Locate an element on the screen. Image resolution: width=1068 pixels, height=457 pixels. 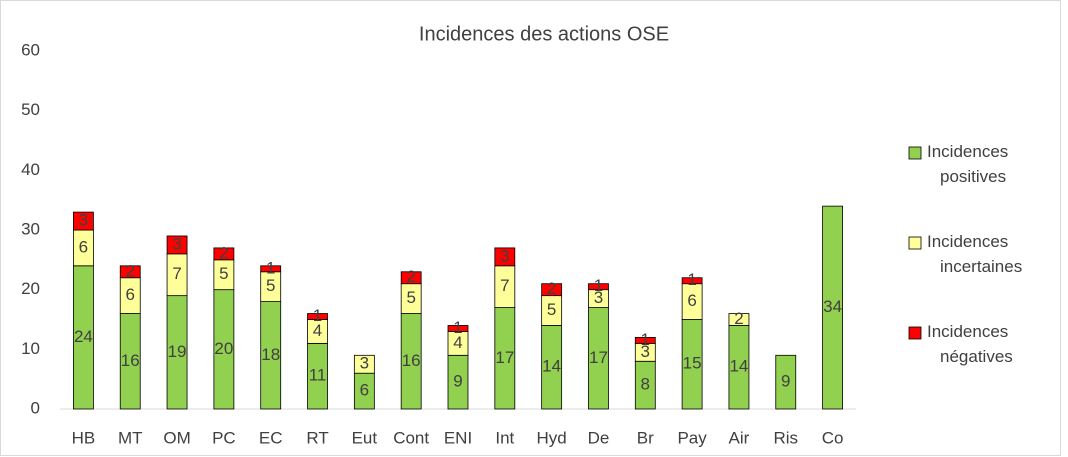
data-label: 34 is located at coordinates (832, 306).